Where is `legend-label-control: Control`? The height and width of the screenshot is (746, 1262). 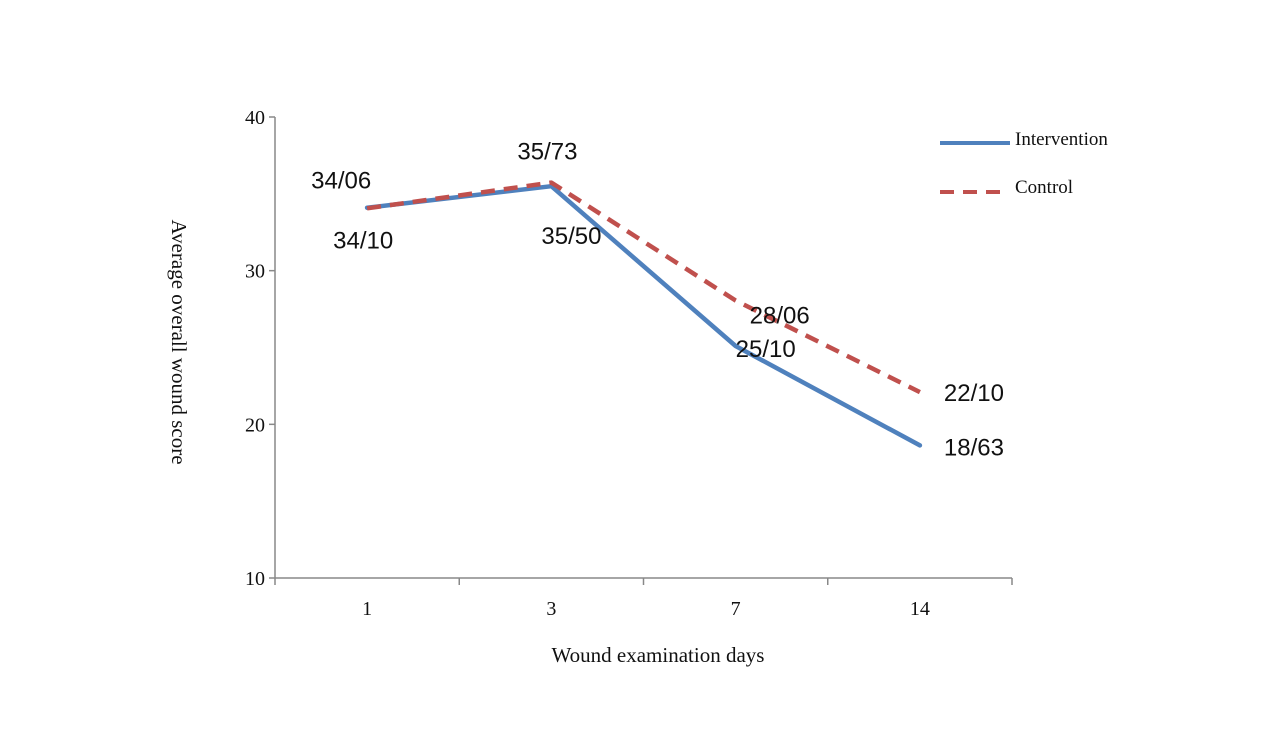 legend-label-control: Control is located at coordinates (1044, 187).